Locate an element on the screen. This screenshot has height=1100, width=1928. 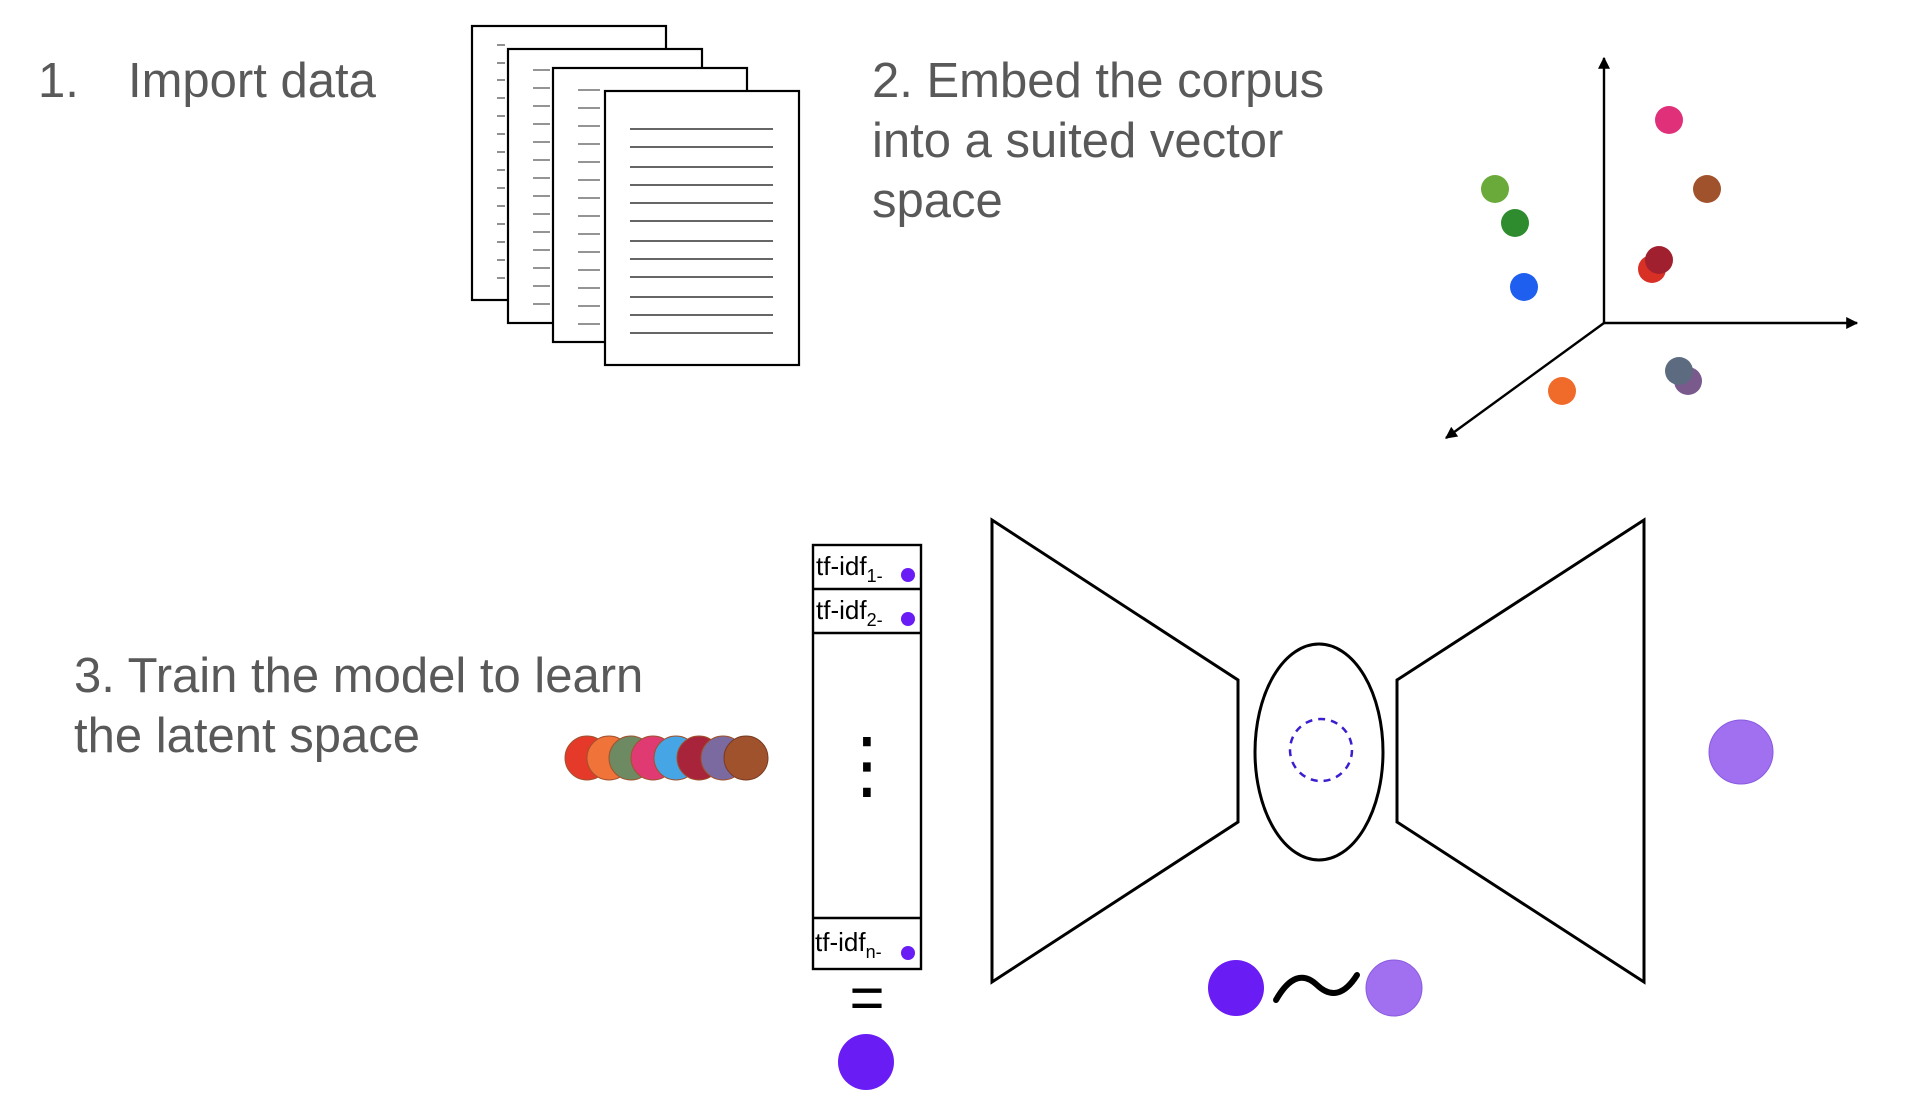
vector-ellipsis: ⋮ is located at coordinates (867, 765).